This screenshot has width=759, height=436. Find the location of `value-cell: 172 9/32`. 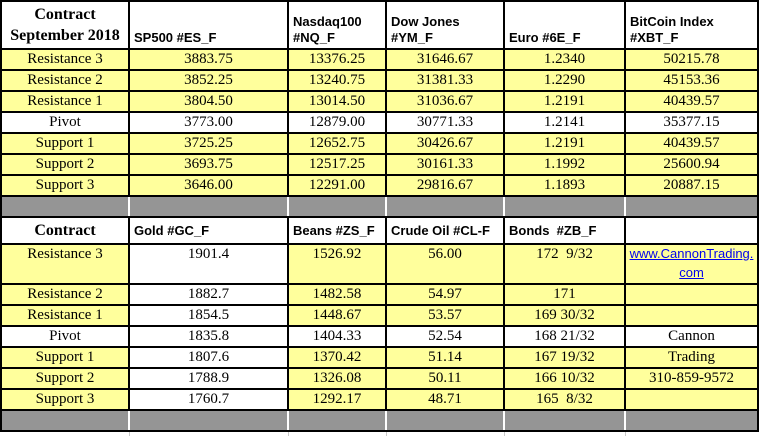

value-cell: 172 9/32 is located at coordinates (564, 264).